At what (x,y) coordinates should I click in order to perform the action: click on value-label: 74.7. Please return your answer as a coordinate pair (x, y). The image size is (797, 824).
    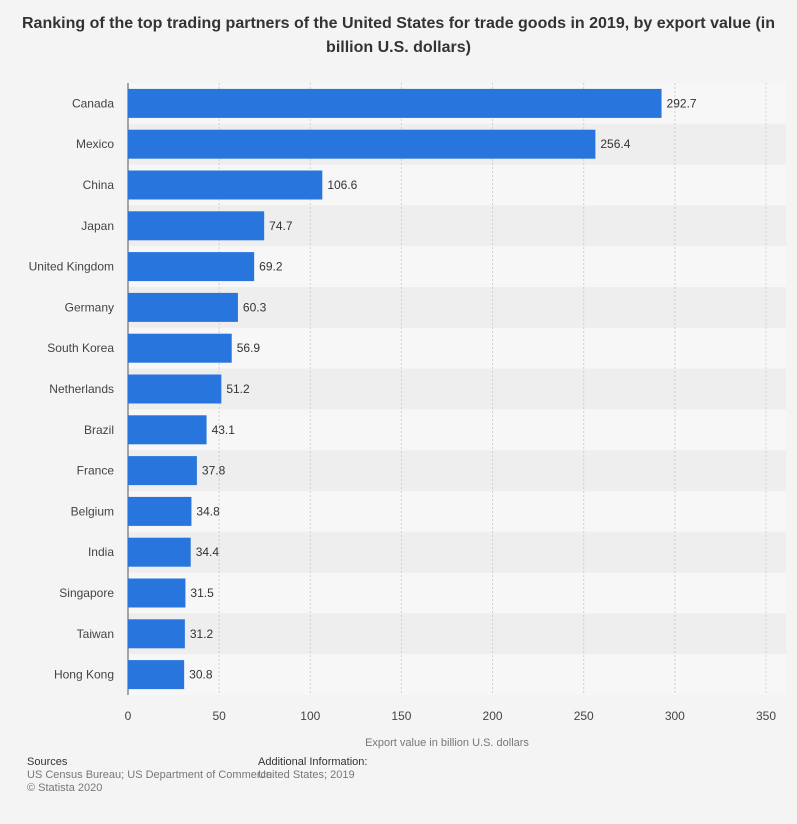
    Looking at the image, I should click on (281, 226).